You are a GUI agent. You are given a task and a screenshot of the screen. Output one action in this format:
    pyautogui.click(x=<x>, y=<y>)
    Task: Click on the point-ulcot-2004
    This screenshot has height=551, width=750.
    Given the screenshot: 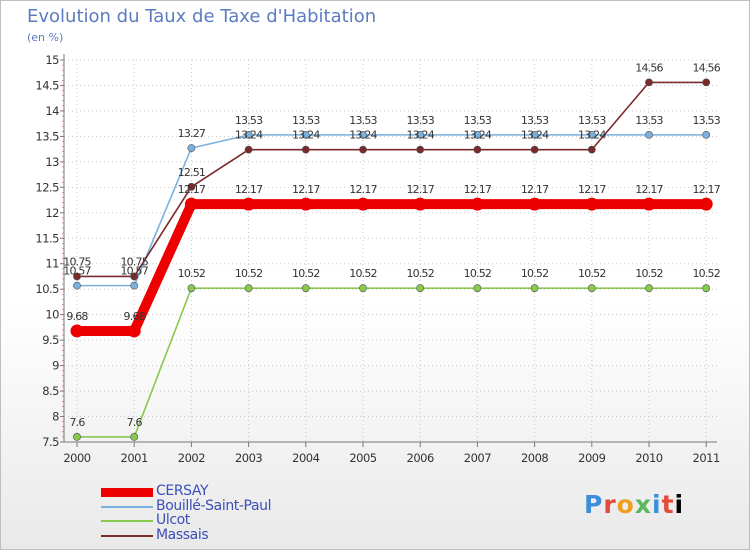 What is the action you would take?
    pyautogui.click(x=305, y=288)
    